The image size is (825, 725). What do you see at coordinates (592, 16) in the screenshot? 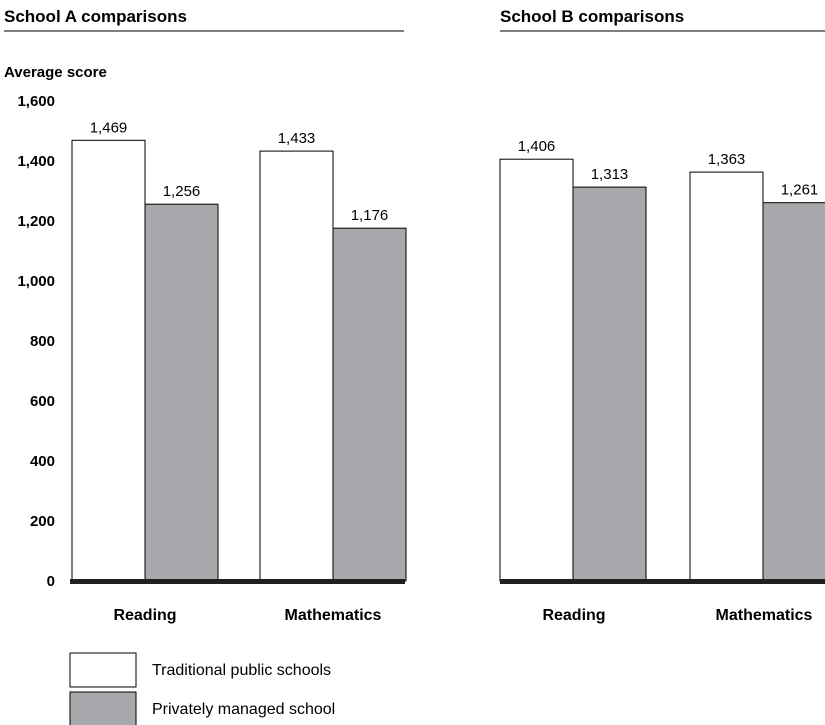
I see `panel-b-title: School B comparisons` at bounding box center [592, 16].